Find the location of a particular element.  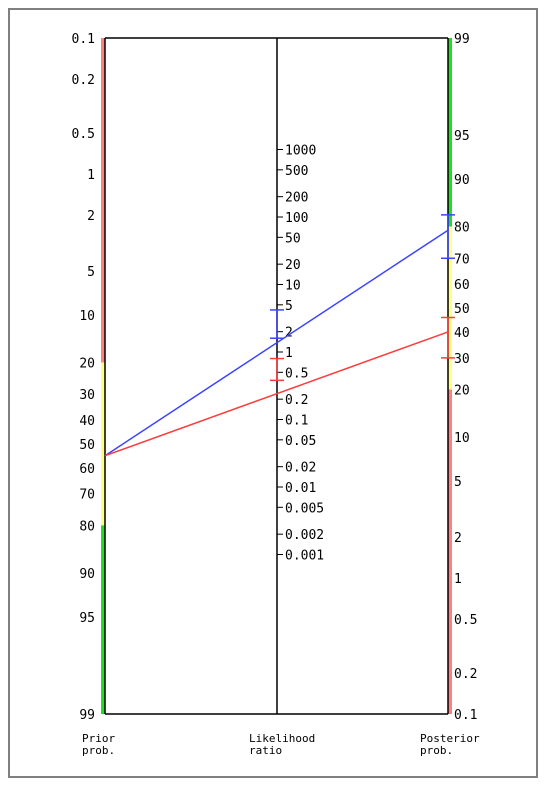

lr-tick-label-4: 50 is located at coordinates (293, 238).